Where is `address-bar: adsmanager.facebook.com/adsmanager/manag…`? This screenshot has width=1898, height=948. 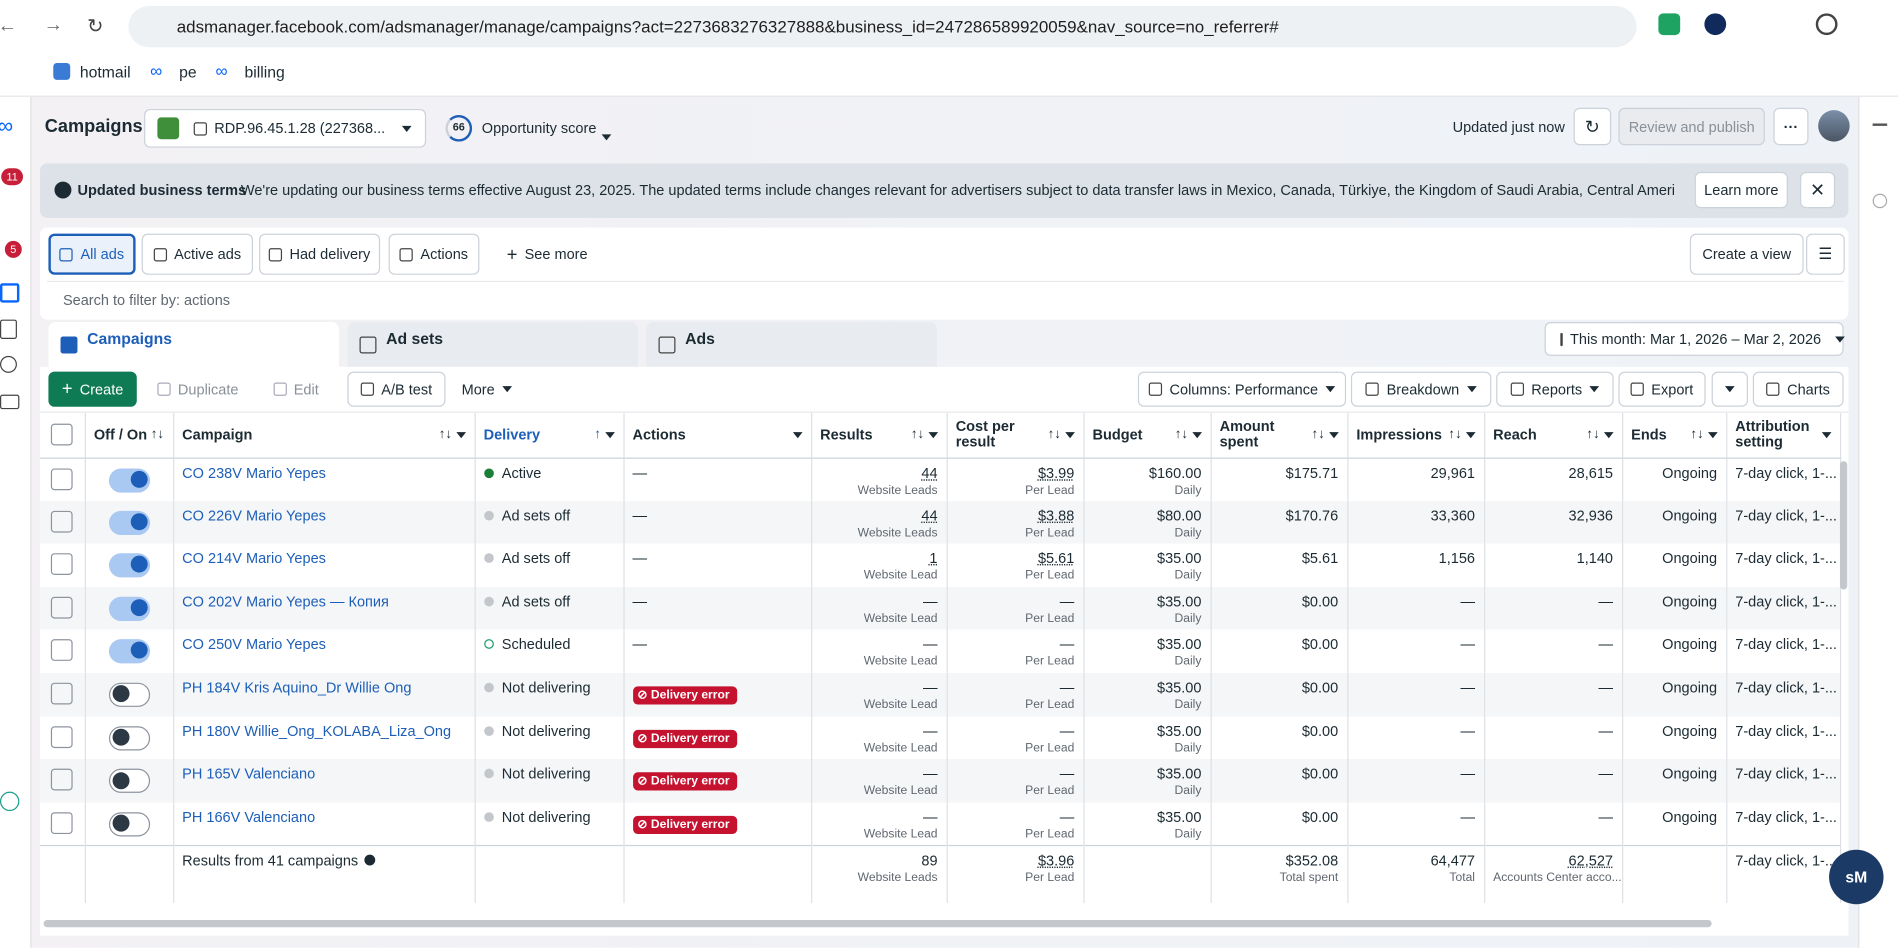
address-bar: adsmanager.facebook.com/adsmanager/manag… is located at coordinates (882, 27).